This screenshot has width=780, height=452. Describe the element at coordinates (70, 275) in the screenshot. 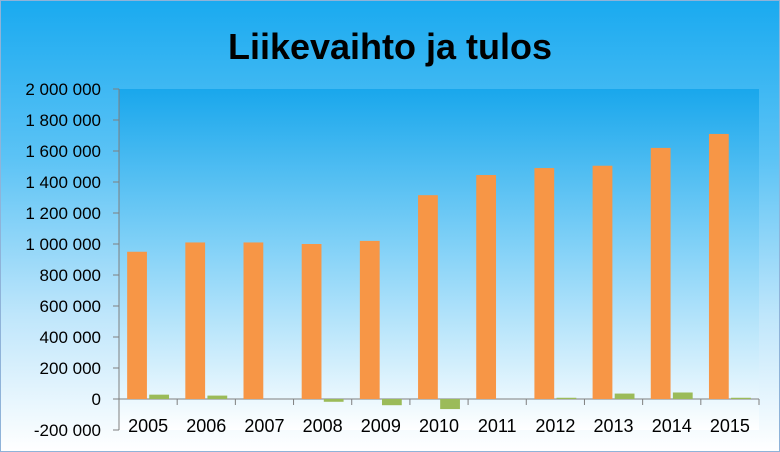

I see `y-tick-label: 800 000` at that location.